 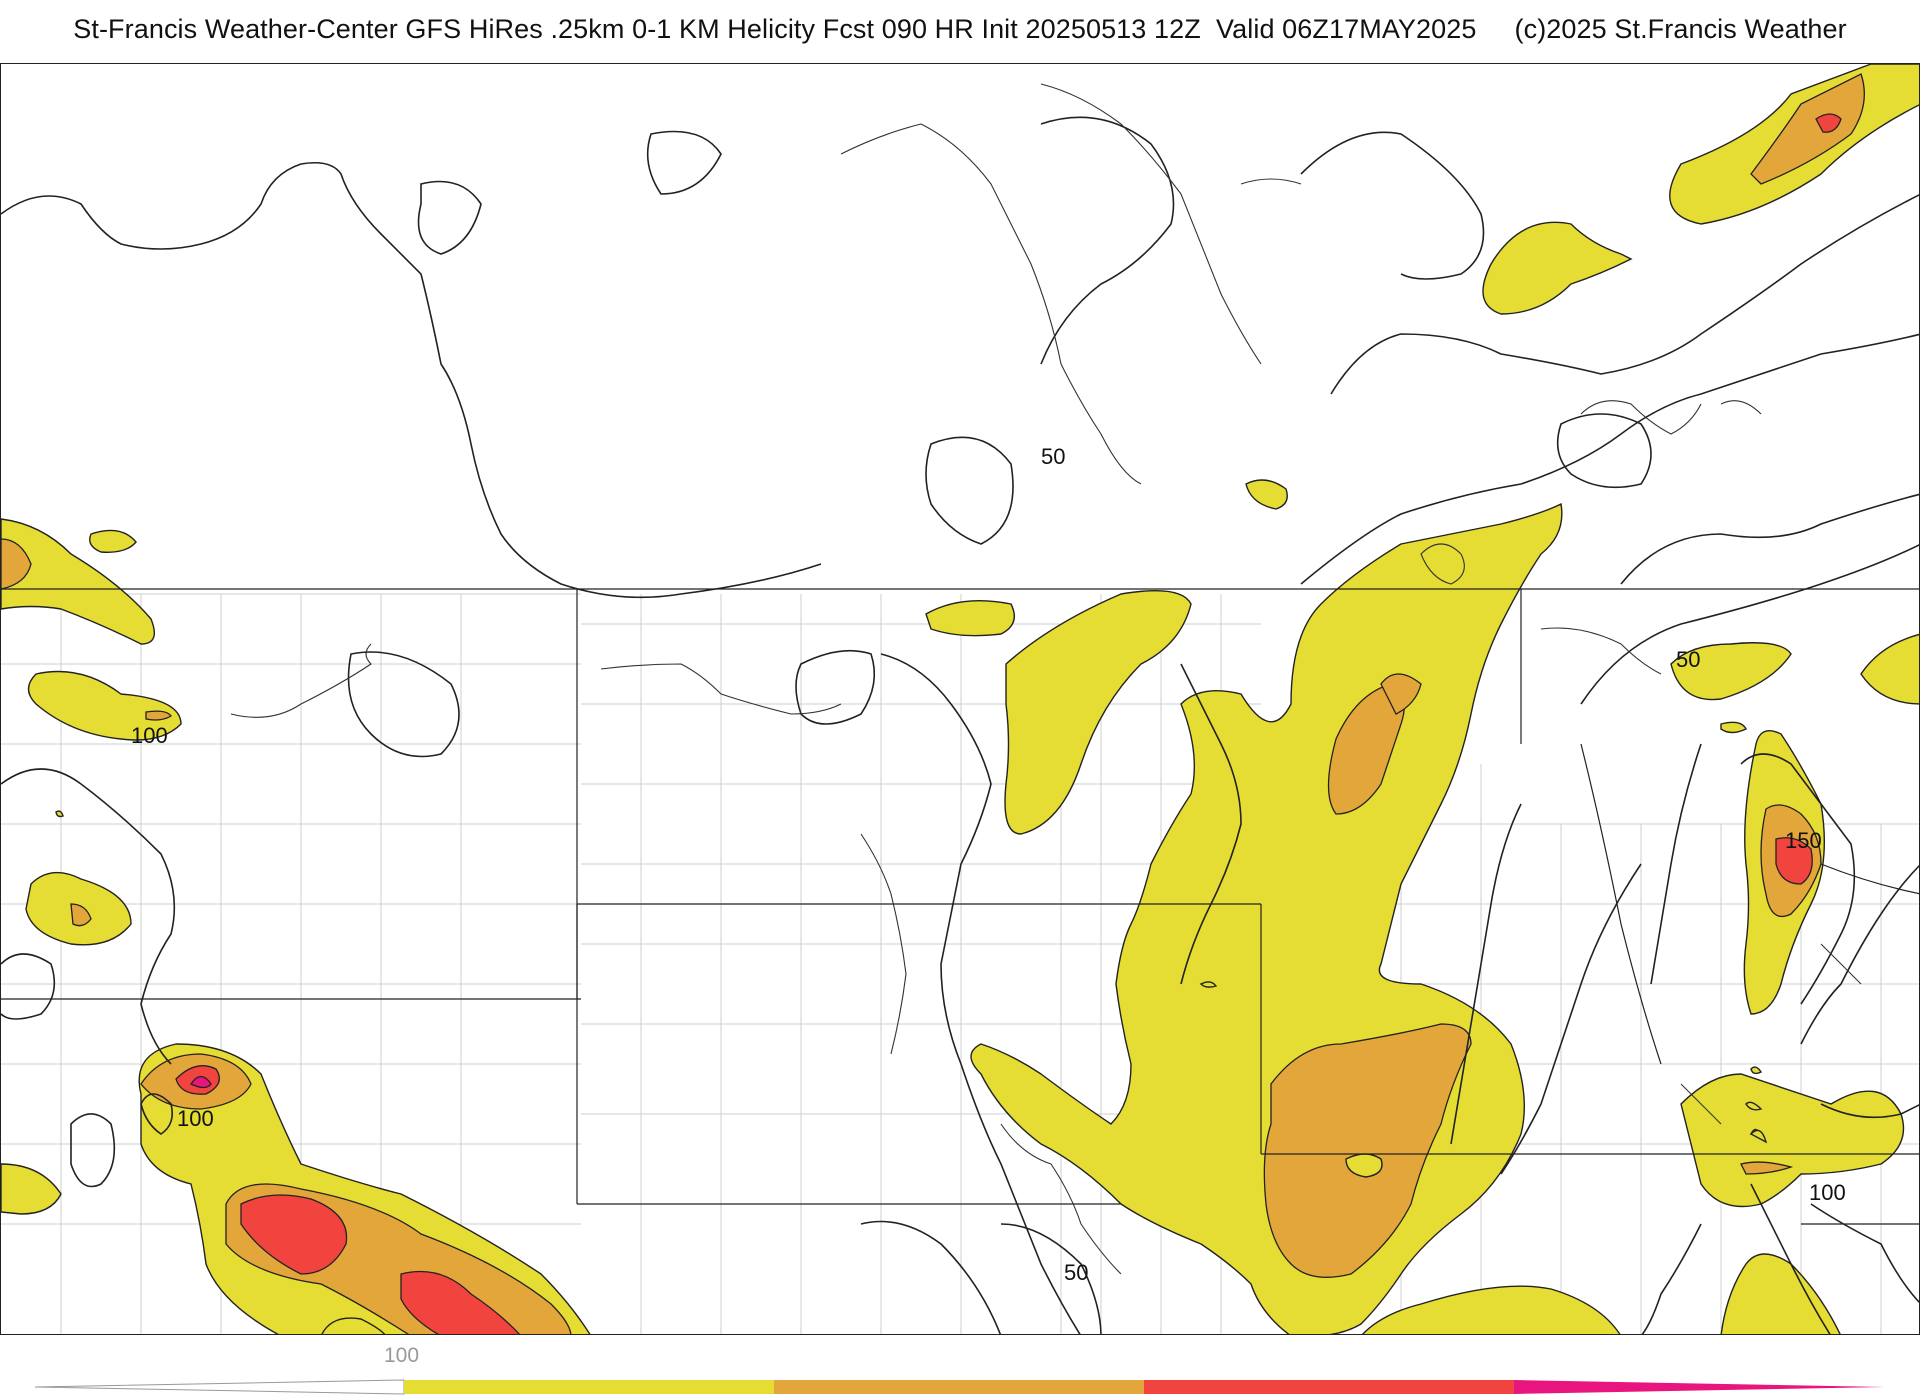 What do you see at coordinates (149, 735) in the screenshot?
I see `contour-label-100-west: 100` at bounding box center [149, 735].